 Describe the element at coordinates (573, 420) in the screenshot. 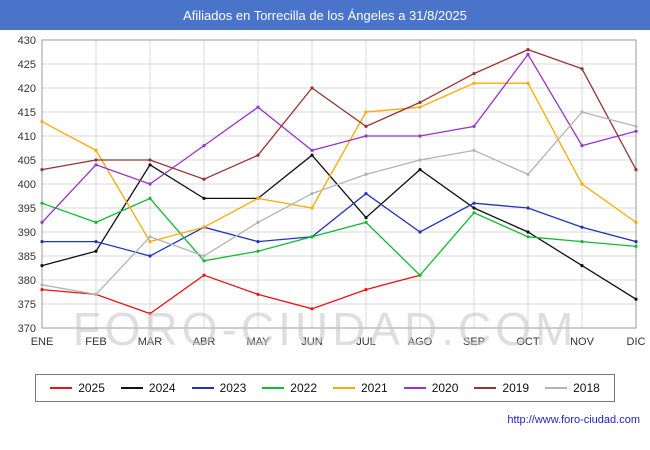

I see `footer-url: http://www.foro-ciudad.com` at that location.